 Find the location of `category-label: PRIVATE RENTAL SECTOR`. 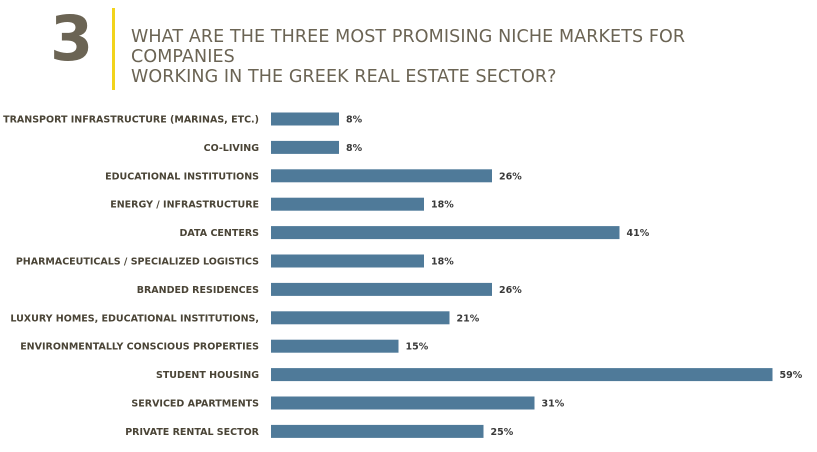

category-label: PRIVATE RENTAL SECTOR is located at coordinates (192, 432).